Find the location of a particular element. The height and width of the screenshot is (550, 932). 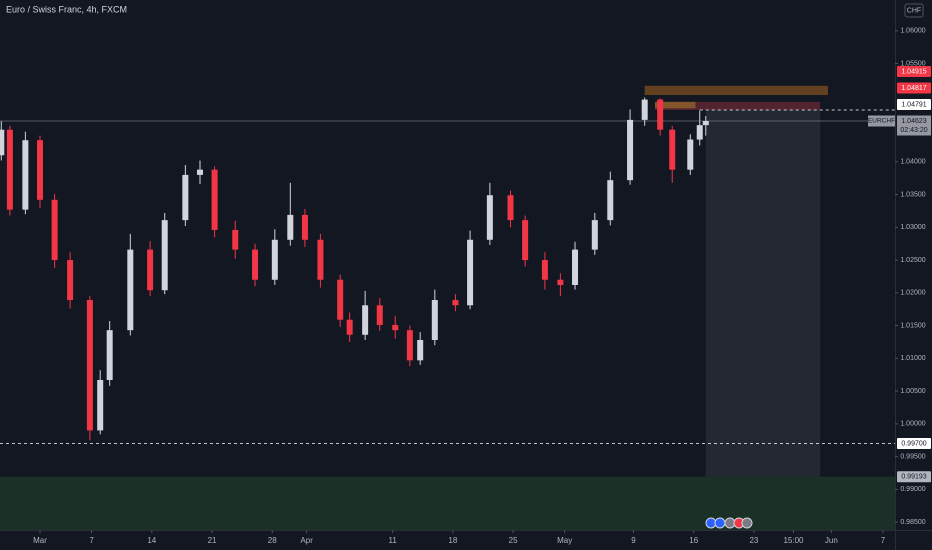

last-price-tag is located at coordinates (914, 125).